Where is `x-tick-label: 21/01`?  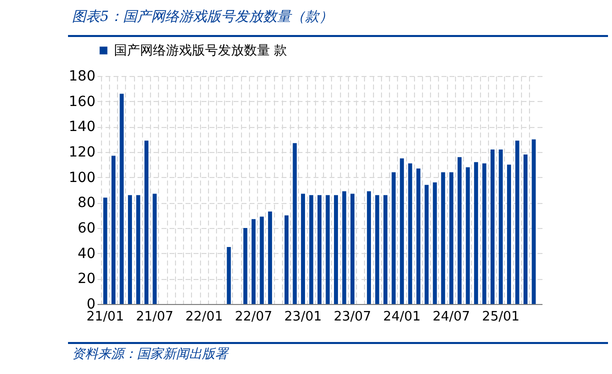 x-tick-label: 21/01 is located at coordinates (105, 317).